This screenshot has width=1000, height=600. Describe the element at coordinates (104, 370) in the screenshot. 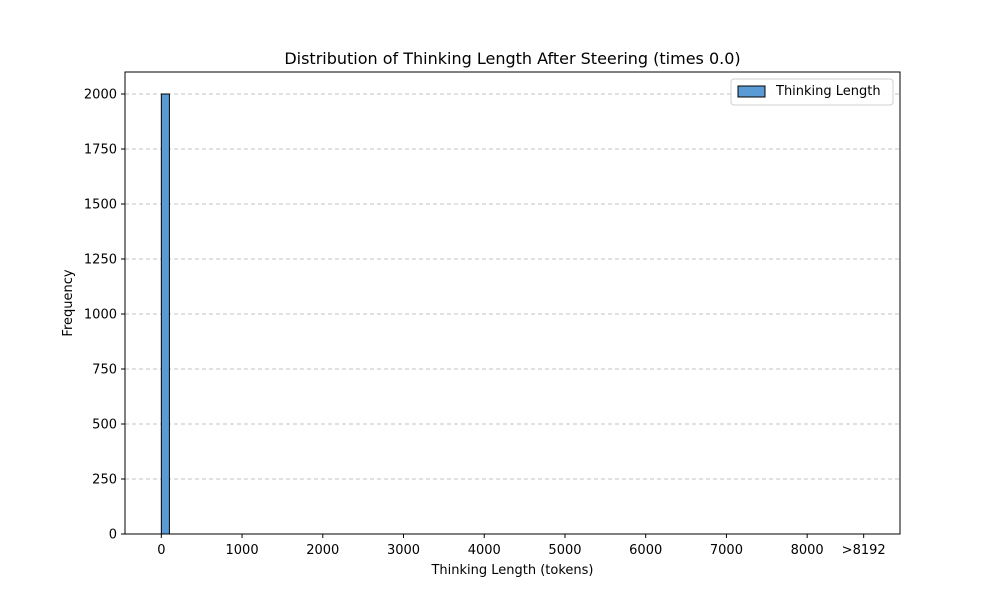

I see `y-tick-label: 750` at that location.